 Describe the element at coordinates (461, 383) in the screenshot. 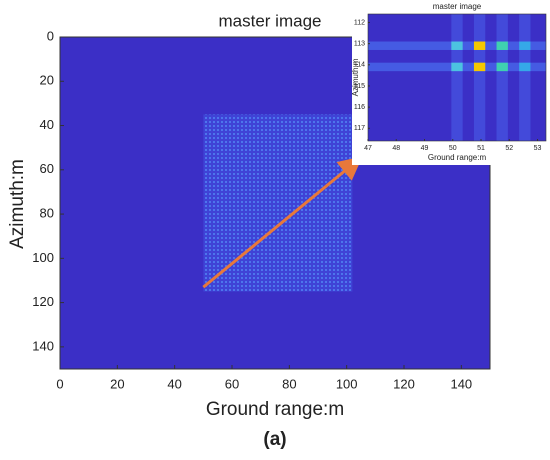

I see `x-tick-label: 140` at that location.